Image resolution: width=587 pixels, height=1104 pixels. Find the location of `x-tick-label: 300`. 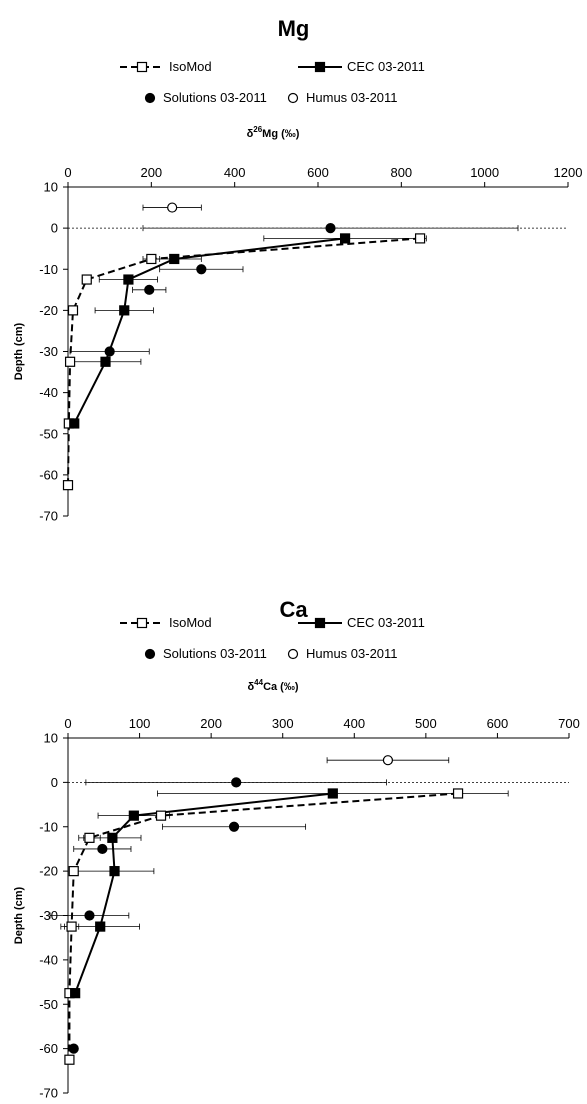

x-tick-label: 300 is located at coordinates (283, 723).